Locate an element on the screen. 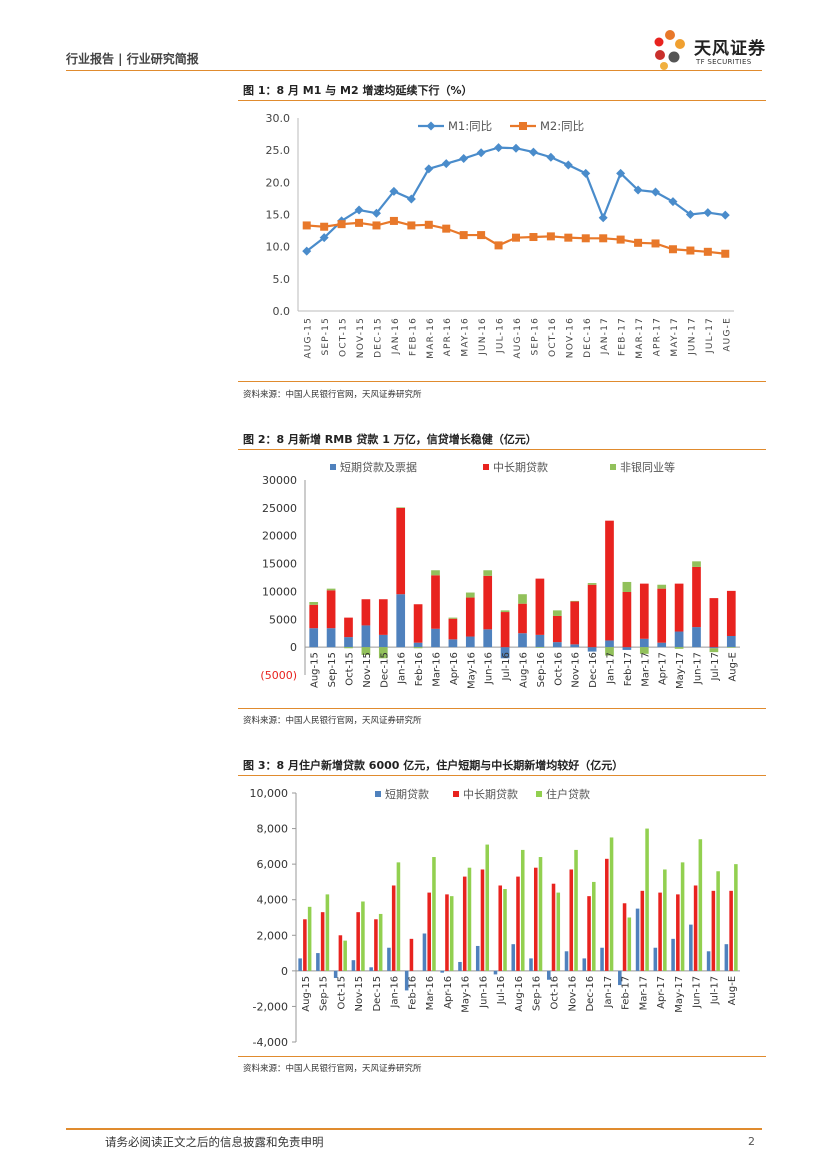  x-tick-label: Jun-16 is located at coordinates (489, 668).